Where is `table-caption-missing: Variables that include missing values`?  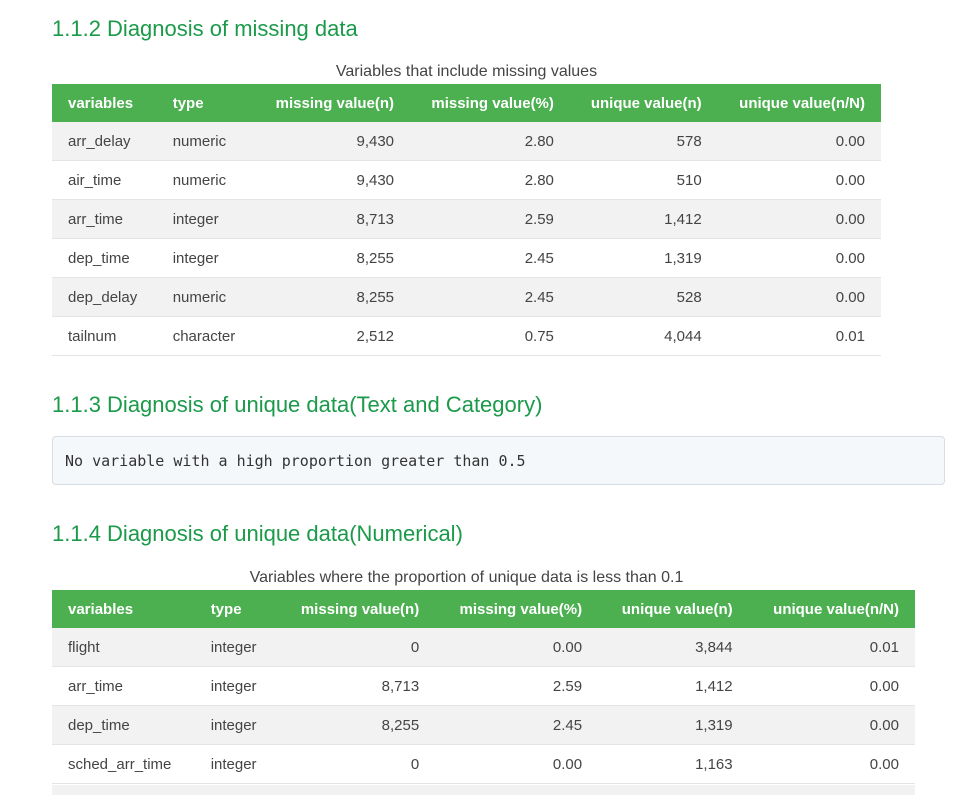
table-caption-missing: Variables that include missing values is located at coordinates (466, 71).